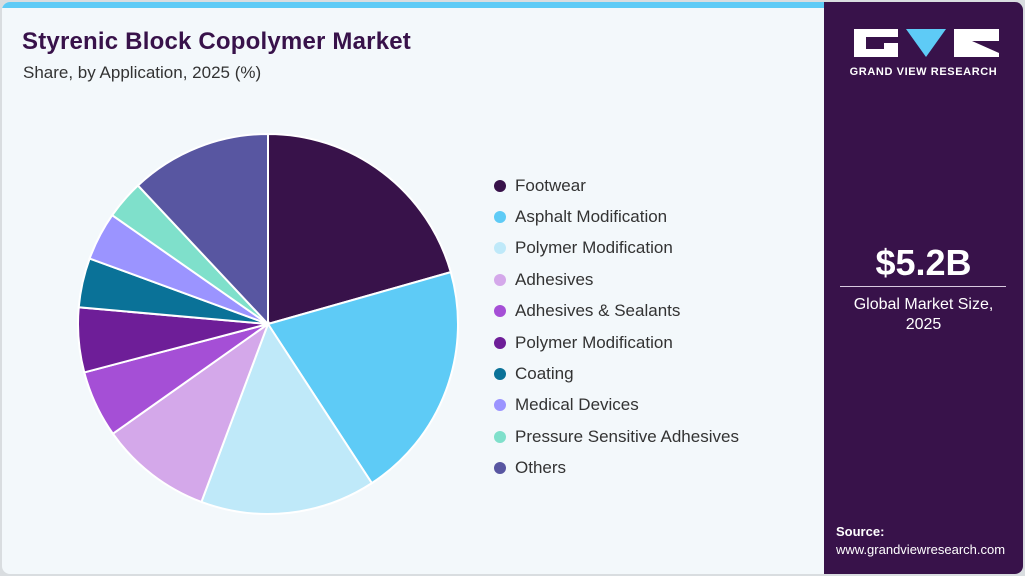 The width and height of the screenshot is (1025, 576). I want to click on market-size-value: $5.2B, so click(923, 262).